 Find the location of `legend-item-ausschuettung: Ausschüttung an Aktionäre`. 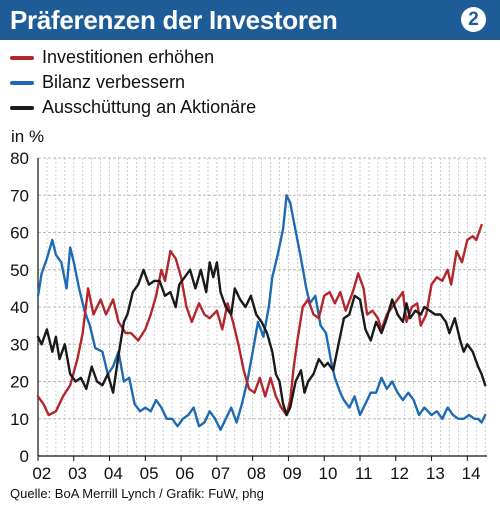

legend-item-ausschuettung: Ausschüttung an Aktionäre is located at coordinates (133, 107).